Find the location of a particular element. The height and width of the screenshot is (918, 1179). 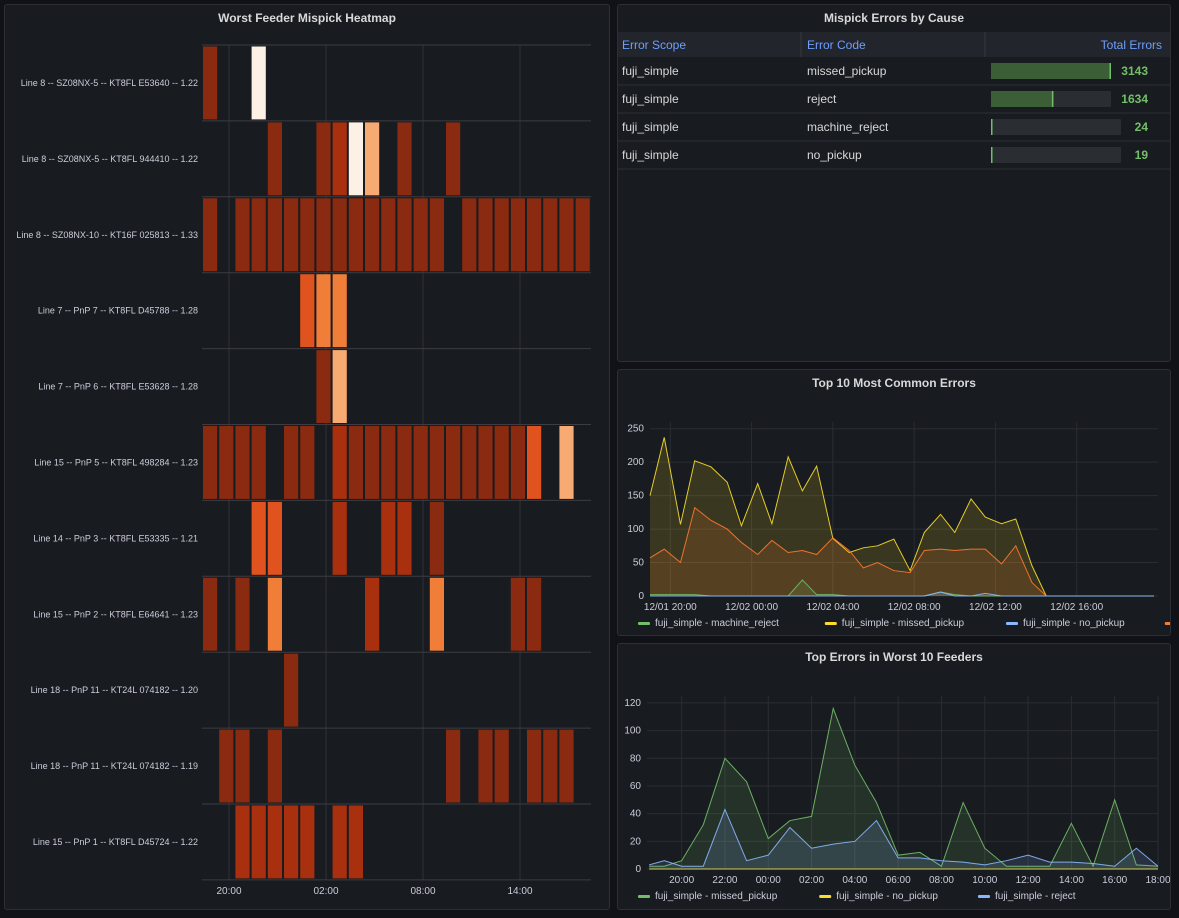

chart-x-tick: 20:00 is located at coordinates (681, 880).